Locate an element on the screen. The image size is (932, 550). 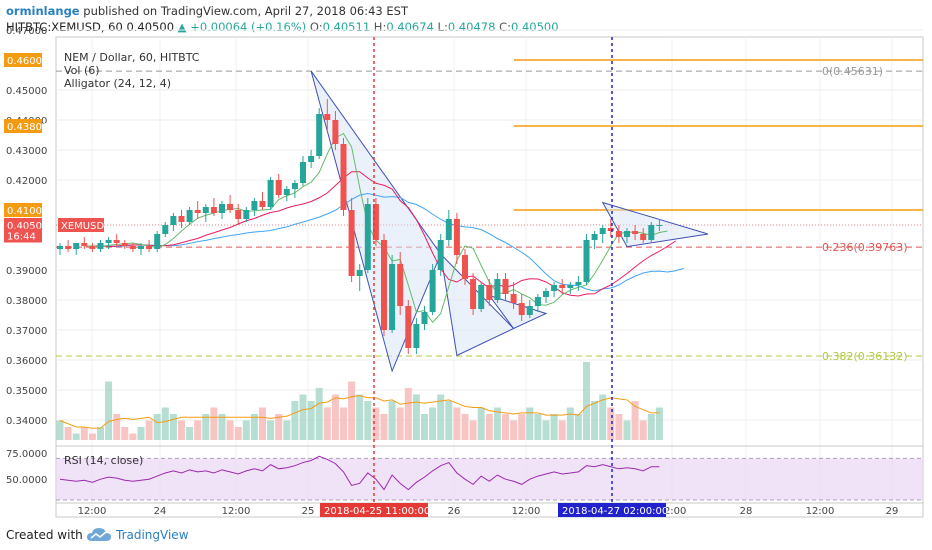
close-label: C: is located at coordinates (505, 27).